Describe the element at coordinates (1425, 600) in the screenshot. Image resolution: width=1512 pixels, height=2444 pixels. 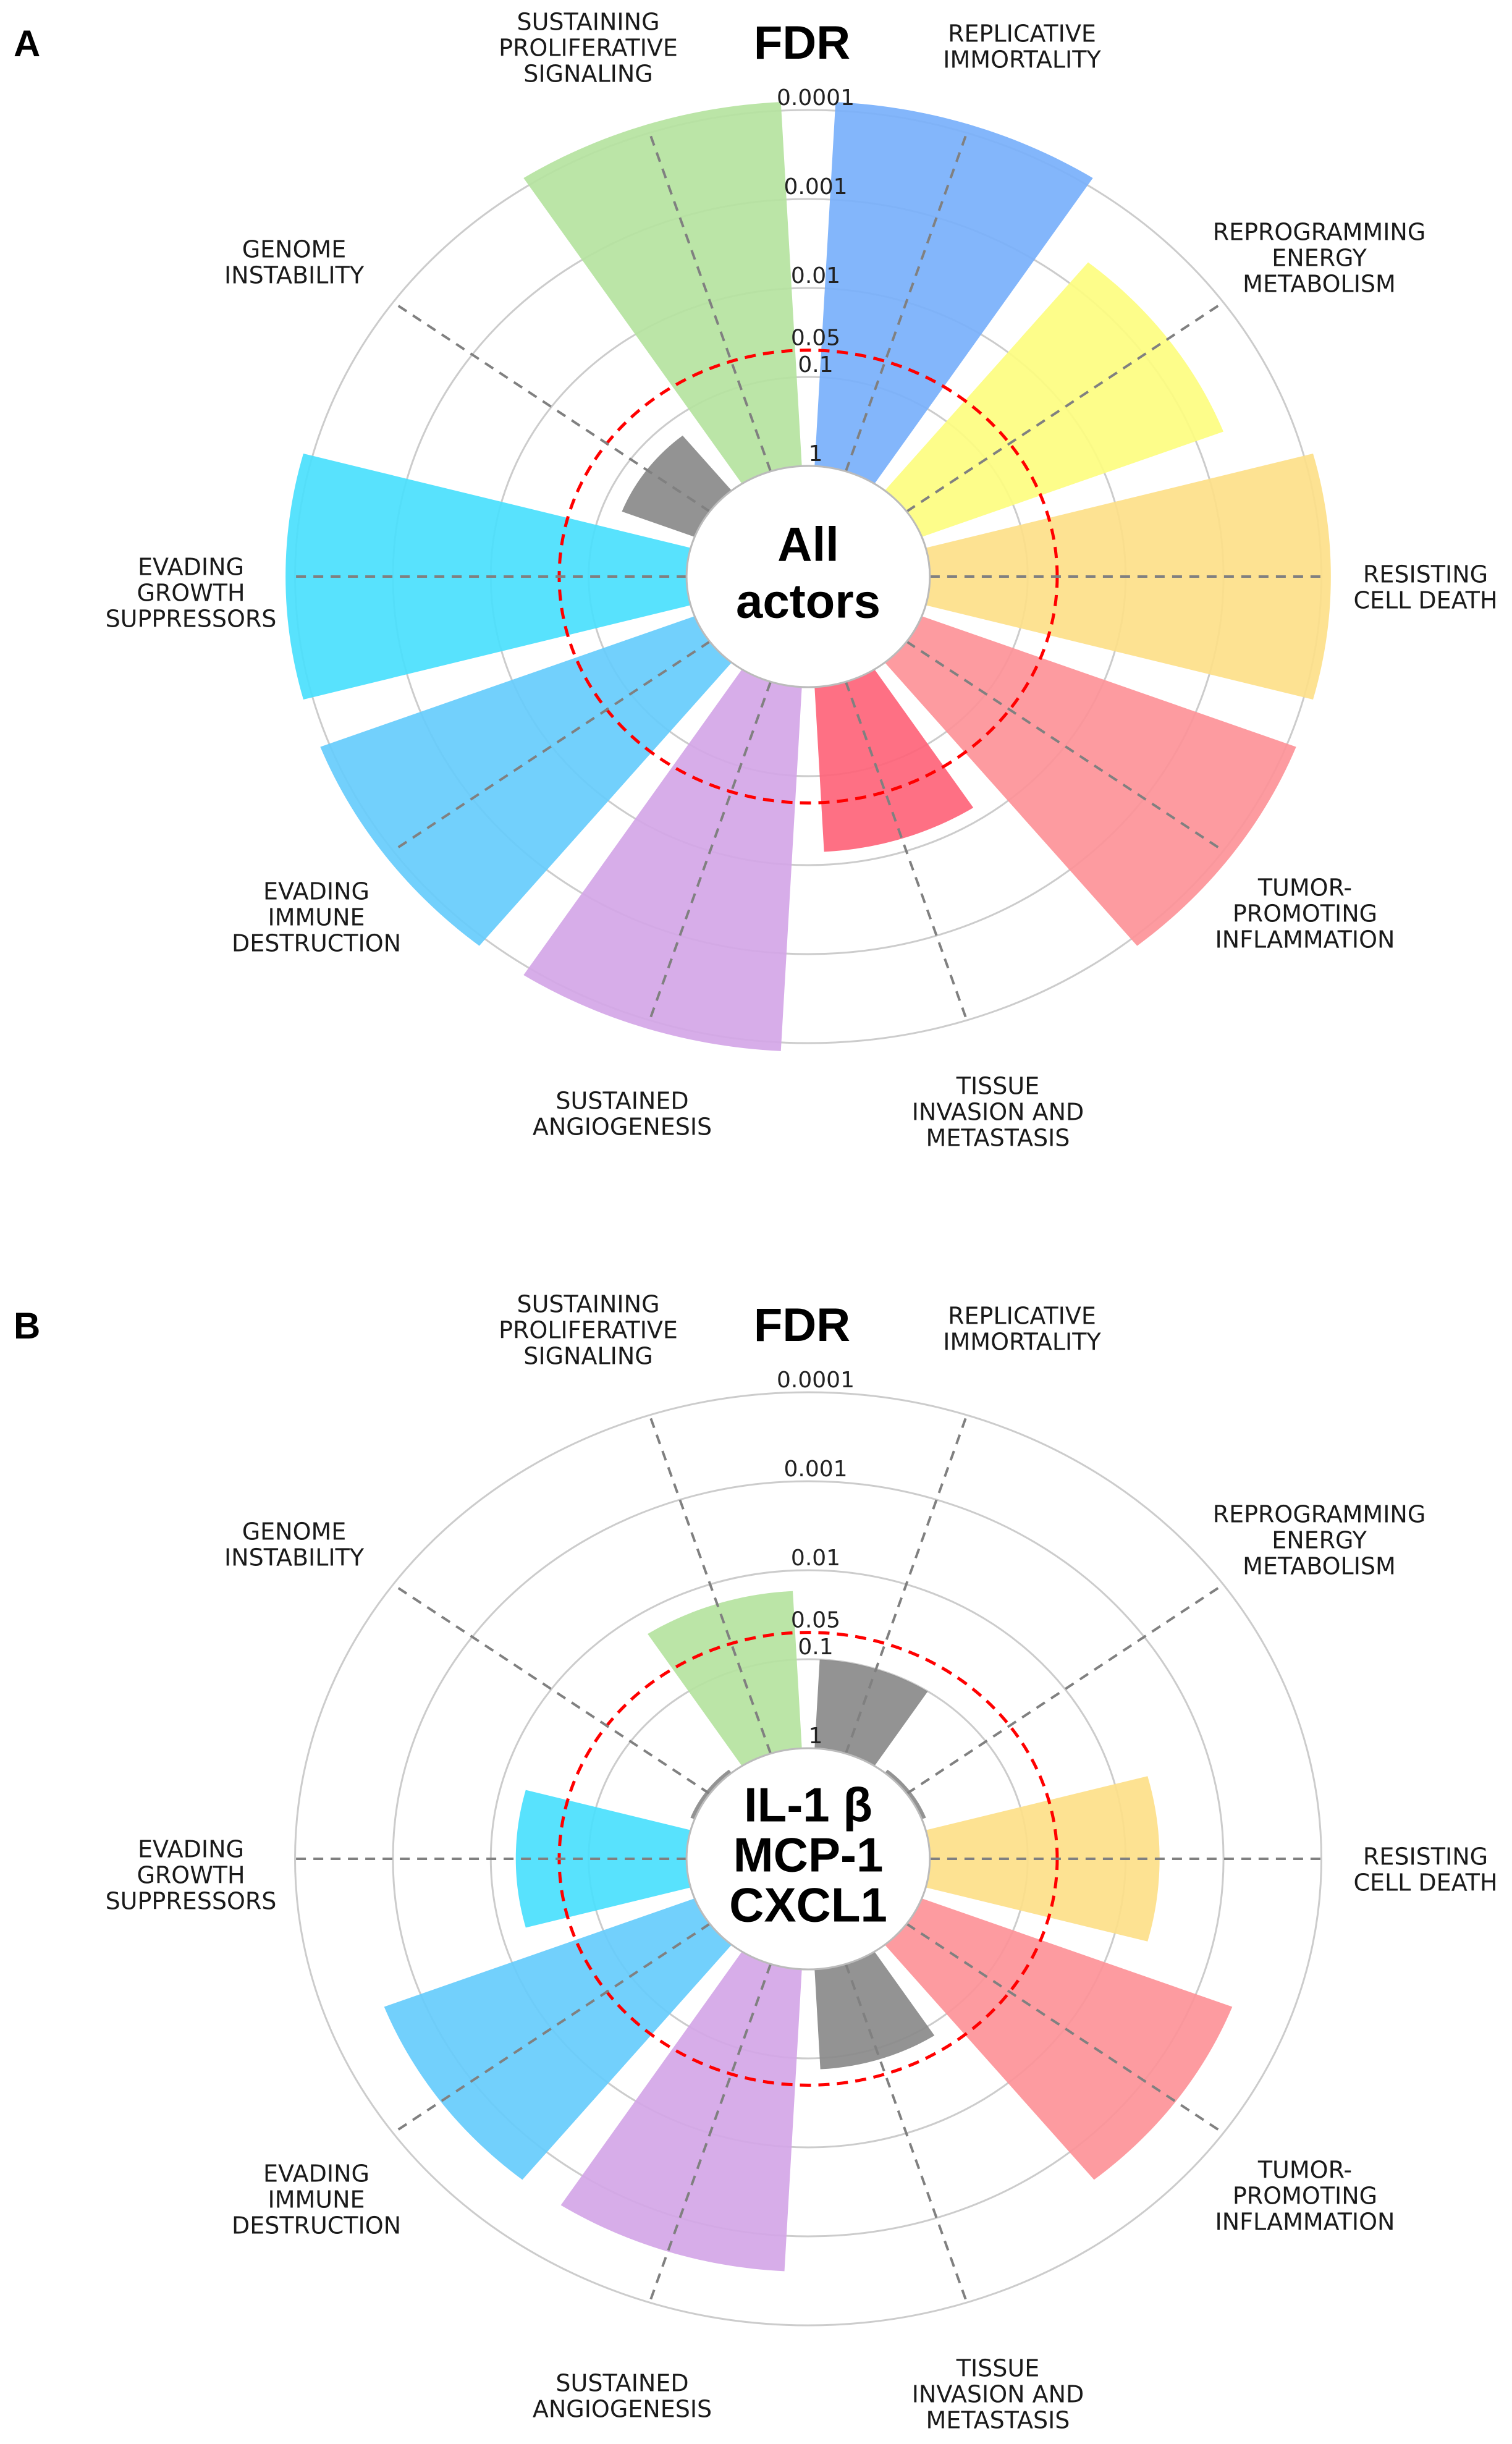
I see `category-label: CELL DEATH` at that location.